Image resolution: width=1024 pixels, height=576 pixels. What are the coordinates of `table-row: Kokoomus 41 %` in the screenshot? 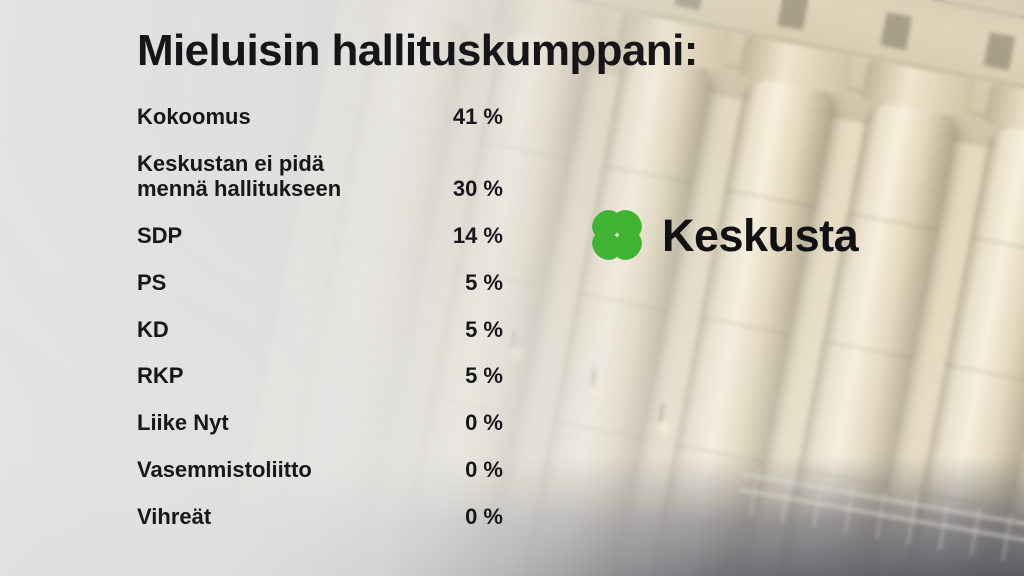 It's located at (320, 117).